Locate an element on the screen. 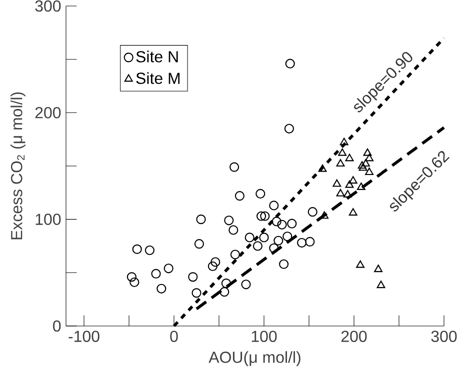 This screenshot has width=458, height=375. x-tick-label: 300 is located at coordinates (444, 336).